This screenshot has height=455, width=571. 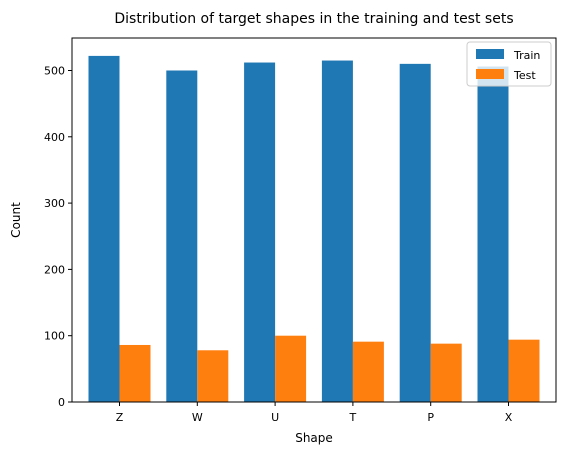 What do you see at coordinates (337, 231) in the screenshot?
I see `bar-train-t` at bounding box center [337, 231].